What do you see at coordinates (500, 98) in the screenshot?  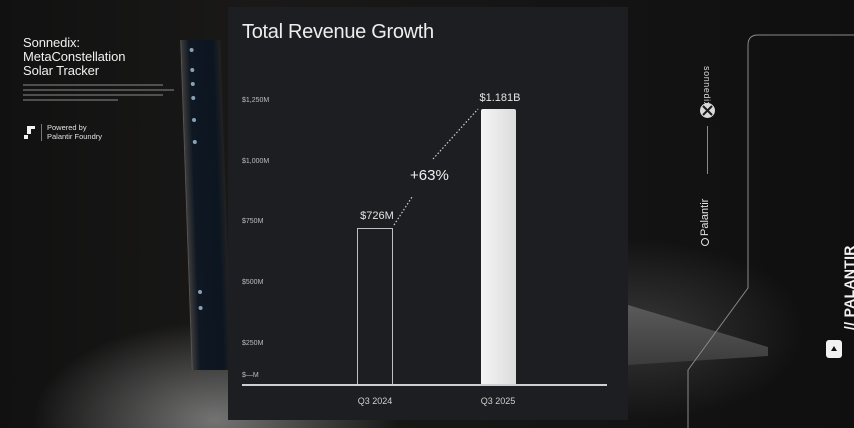 I see `bar-value-label: $1.181B` at bounding box center [500, 98].